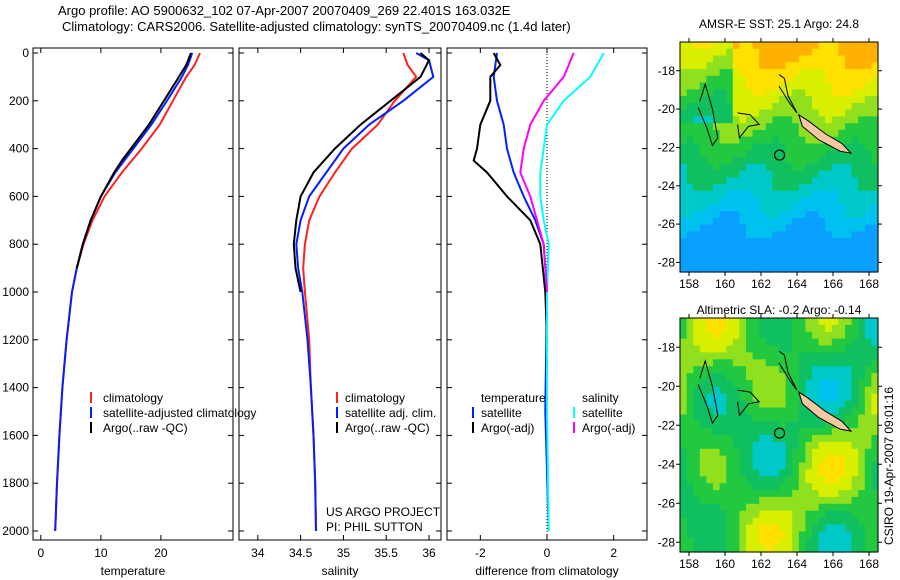  Describe the element at coordinates (547, 172) in the screenshot. I see `series-line-salinity-argo` at that location.